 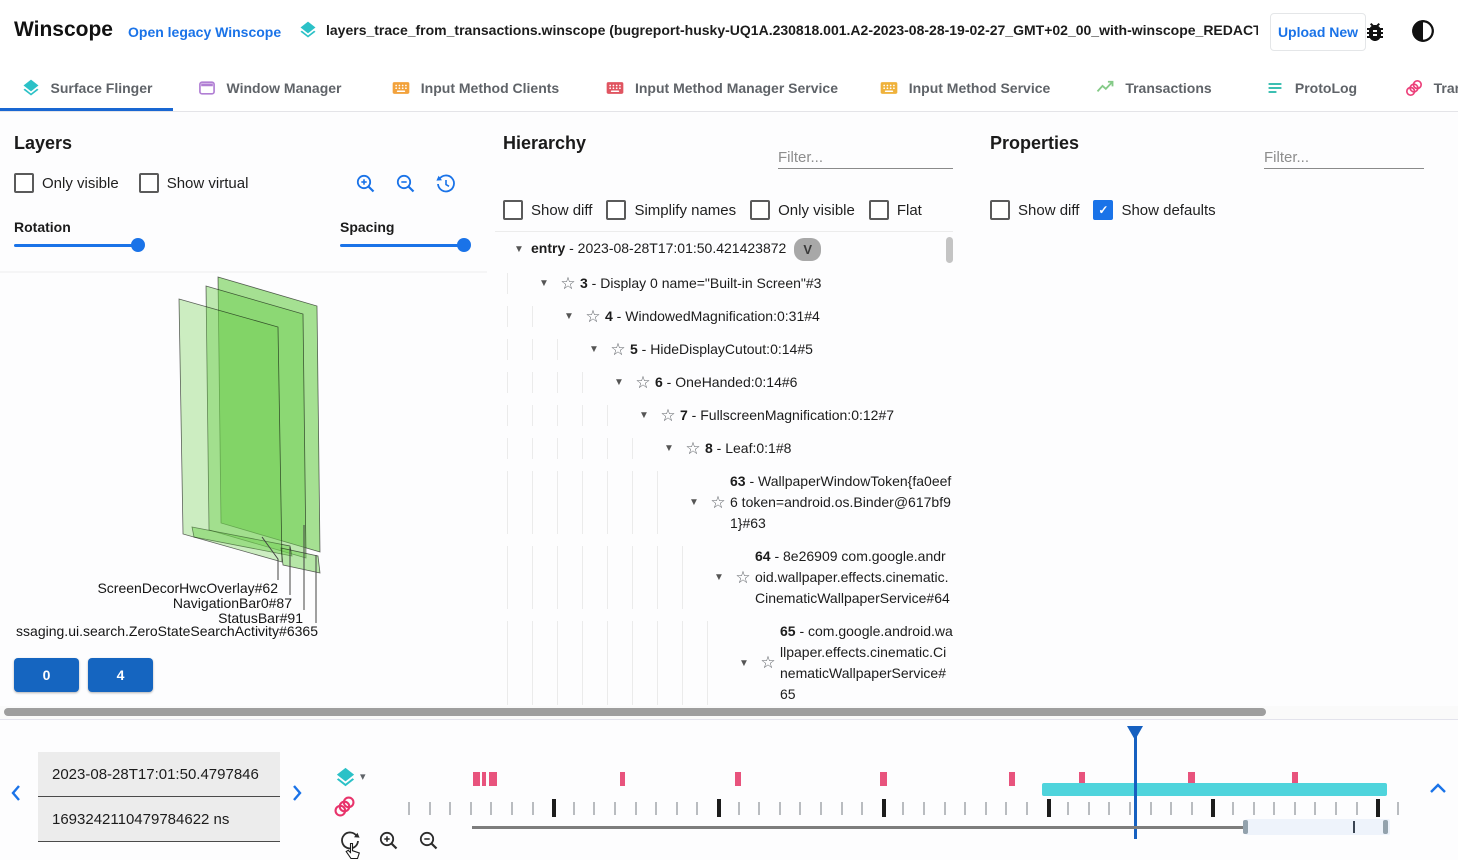 I want to click on properties-filter-input, so click(x=1344, y=158).